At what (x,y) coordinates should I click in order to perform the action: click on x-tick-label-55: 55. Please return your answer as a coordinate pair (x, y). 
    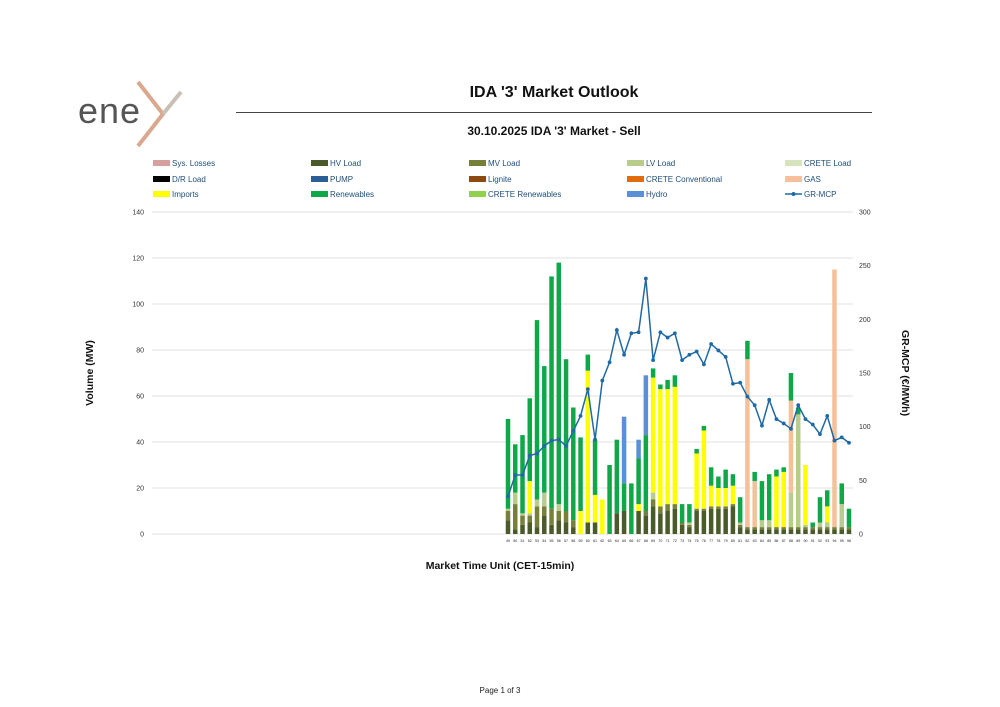
    Looking at the image, I should click on (552, 541).